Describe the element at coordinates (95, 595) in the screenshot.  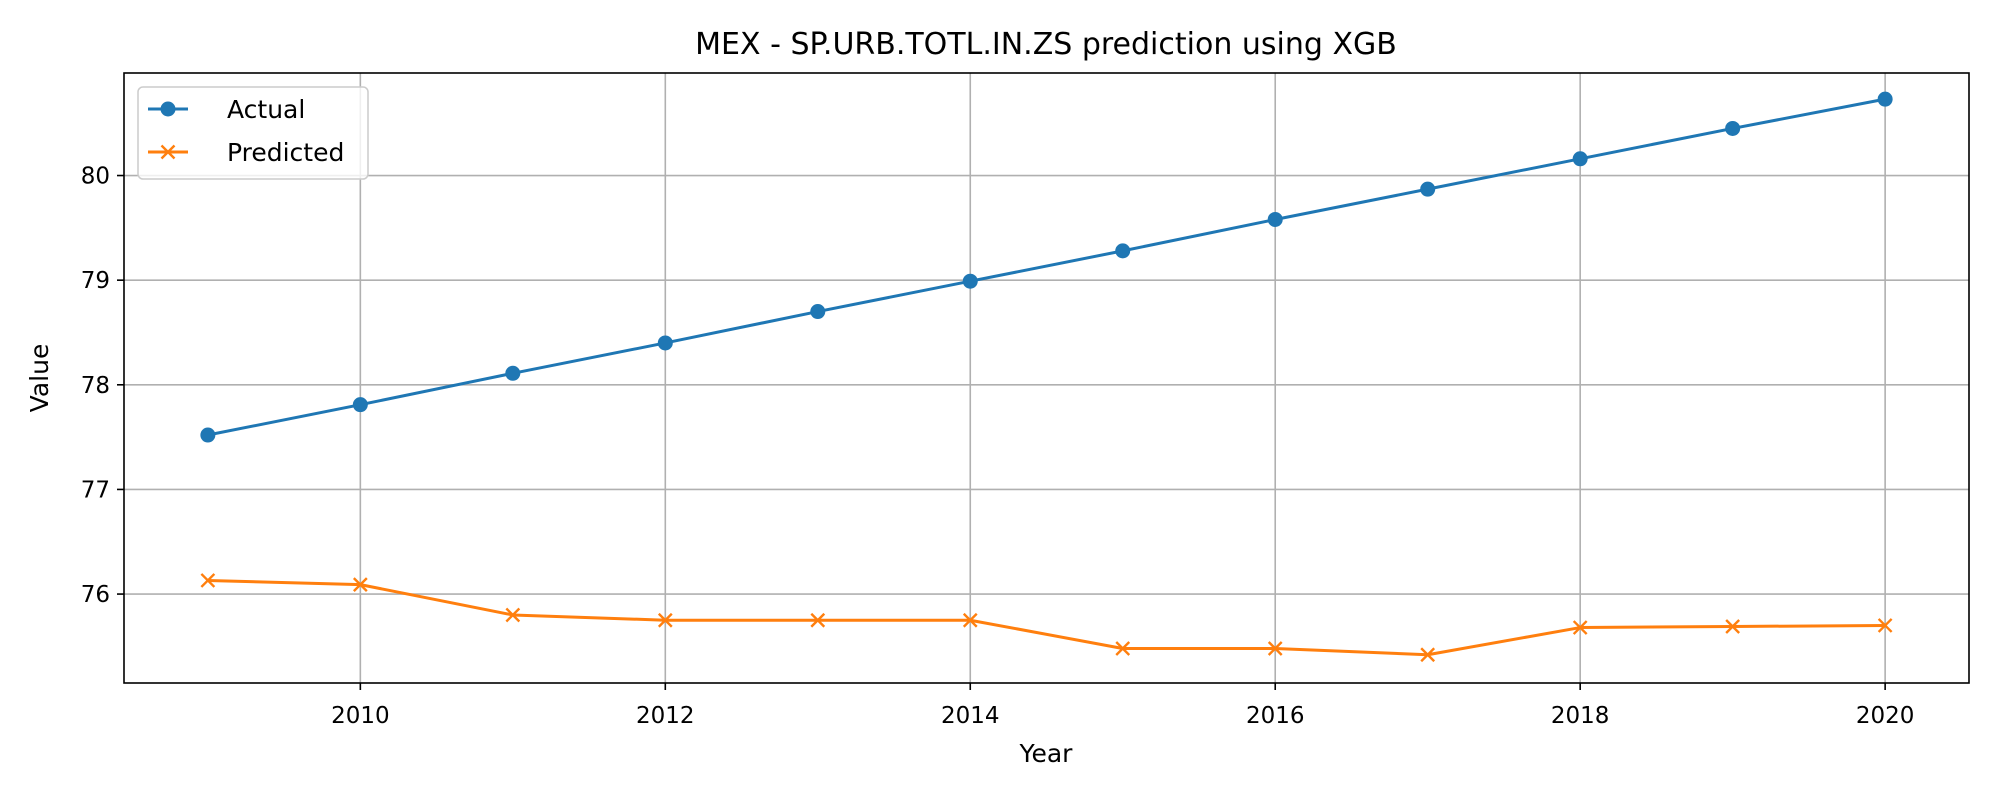
I see `y-tick-label: 76` at that location.